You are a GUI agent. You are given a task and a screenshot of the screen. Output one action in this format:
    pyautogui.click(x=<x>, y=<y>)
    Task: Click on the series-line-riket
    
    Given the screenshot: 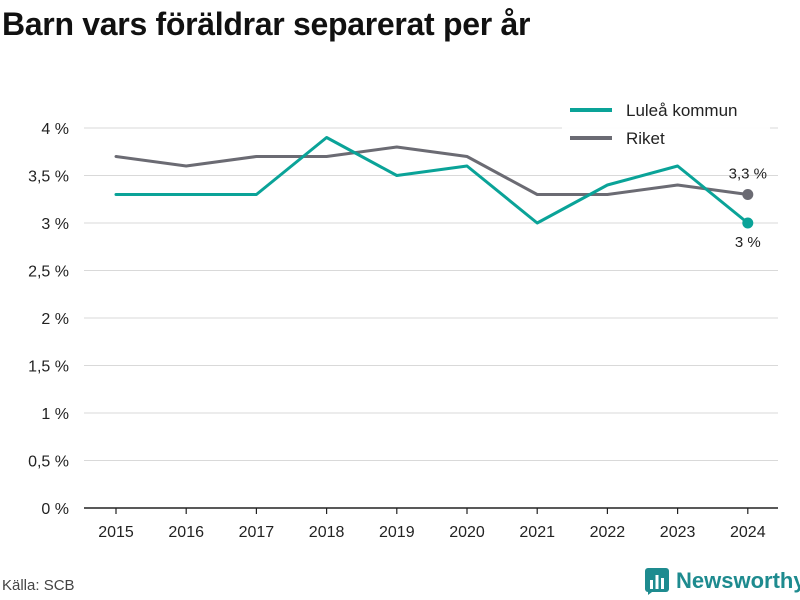 What is the action you would take?
    pyautogui.click(x=432, y=170)
    